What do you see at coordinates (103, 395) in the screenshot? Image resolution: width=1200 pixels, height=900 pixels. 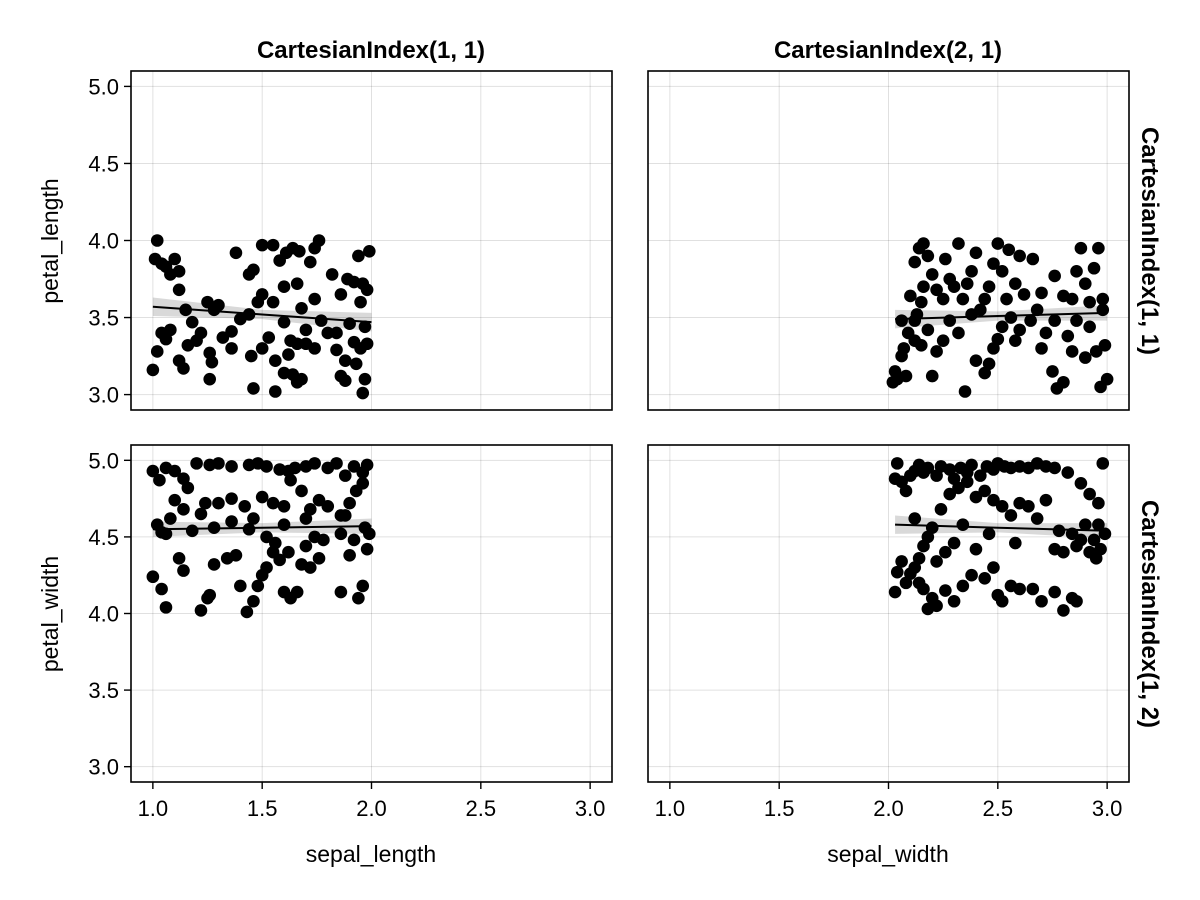 I see `y-tick-label: 3.0` at bounding box center [103, 395].